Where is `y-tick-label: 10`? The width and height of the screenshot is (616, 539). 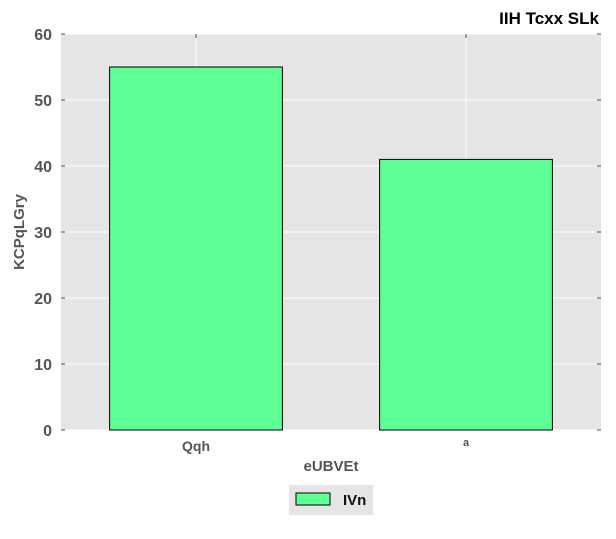
y-tick-label: 10 is located at coordinates (43, 365).